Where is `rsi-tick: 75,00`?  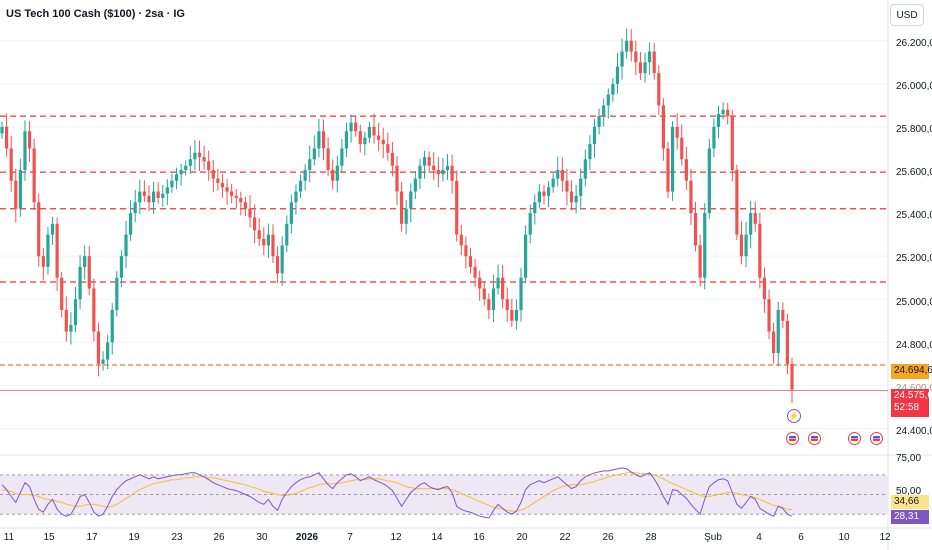 rsi-tick: 75,00 is located at coordinates (909, 458).